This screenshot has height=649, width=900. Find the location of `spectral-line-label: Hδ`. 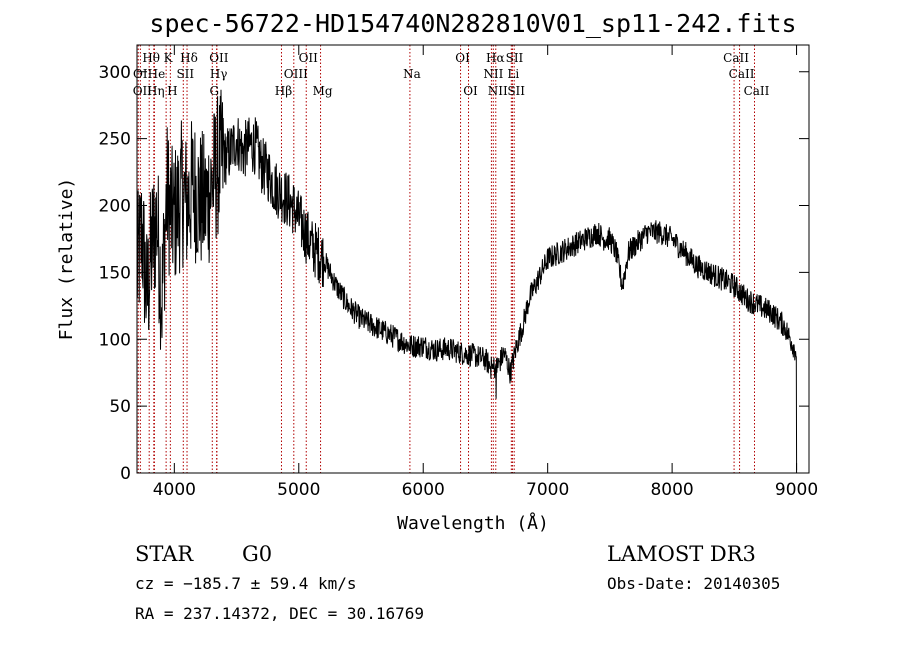

spectral-line-label: Hδ is located at coordinates (189, 58).